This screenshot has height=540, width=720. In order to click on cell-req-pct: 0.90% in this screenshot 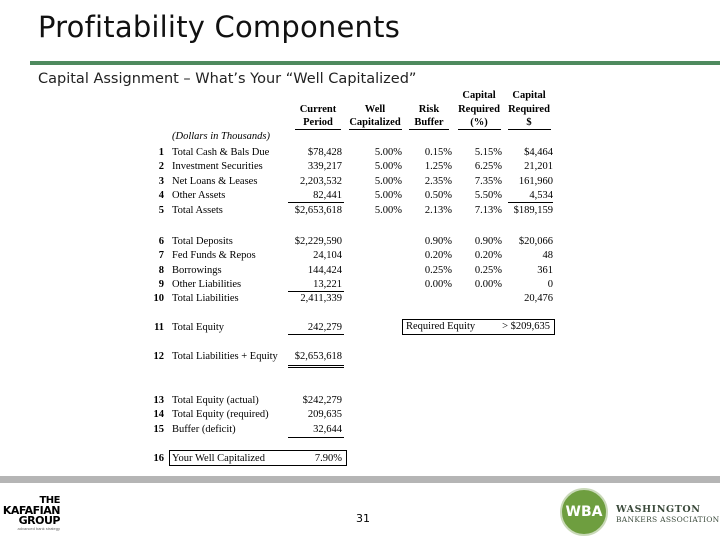, I will do `click(488, 241)`.